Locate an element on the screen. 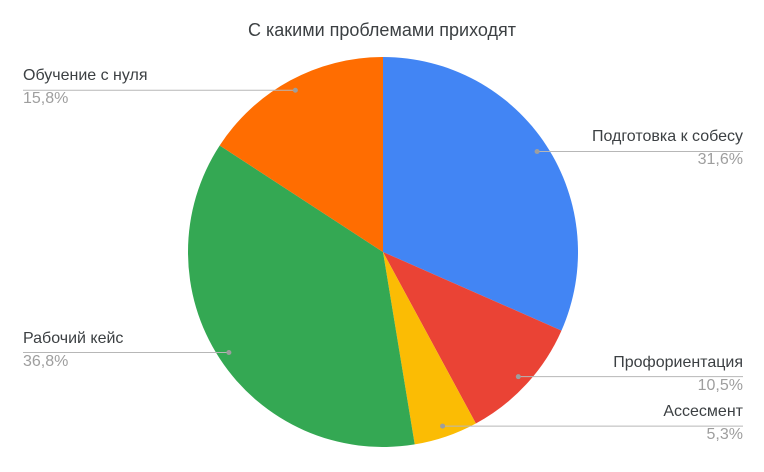 This screenshot has height=472, width=764. chart-title: С какими проблемами приходят is located at coordinates (382, 30).